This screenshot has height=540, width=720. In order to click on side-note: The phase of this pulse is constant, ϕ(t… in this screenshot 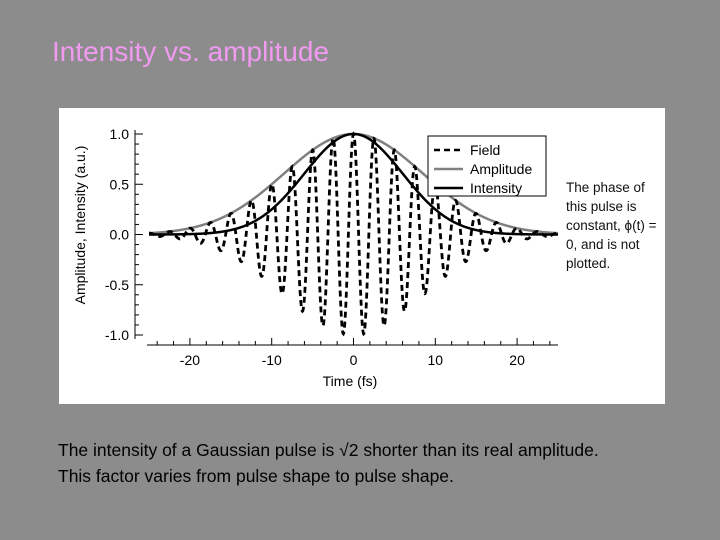, I will do `click(611, 225)`.